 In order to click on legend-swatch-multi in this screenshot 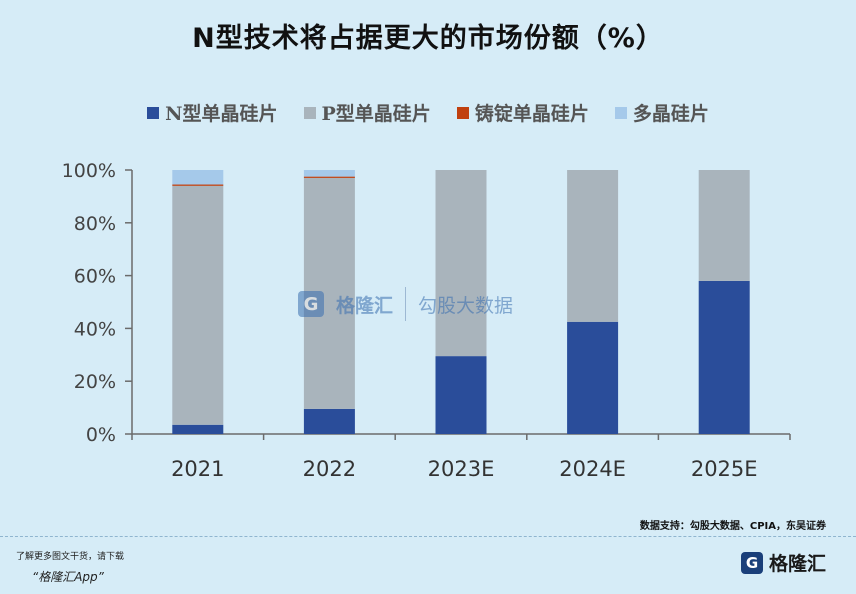, I will do `click(620, 112)`.